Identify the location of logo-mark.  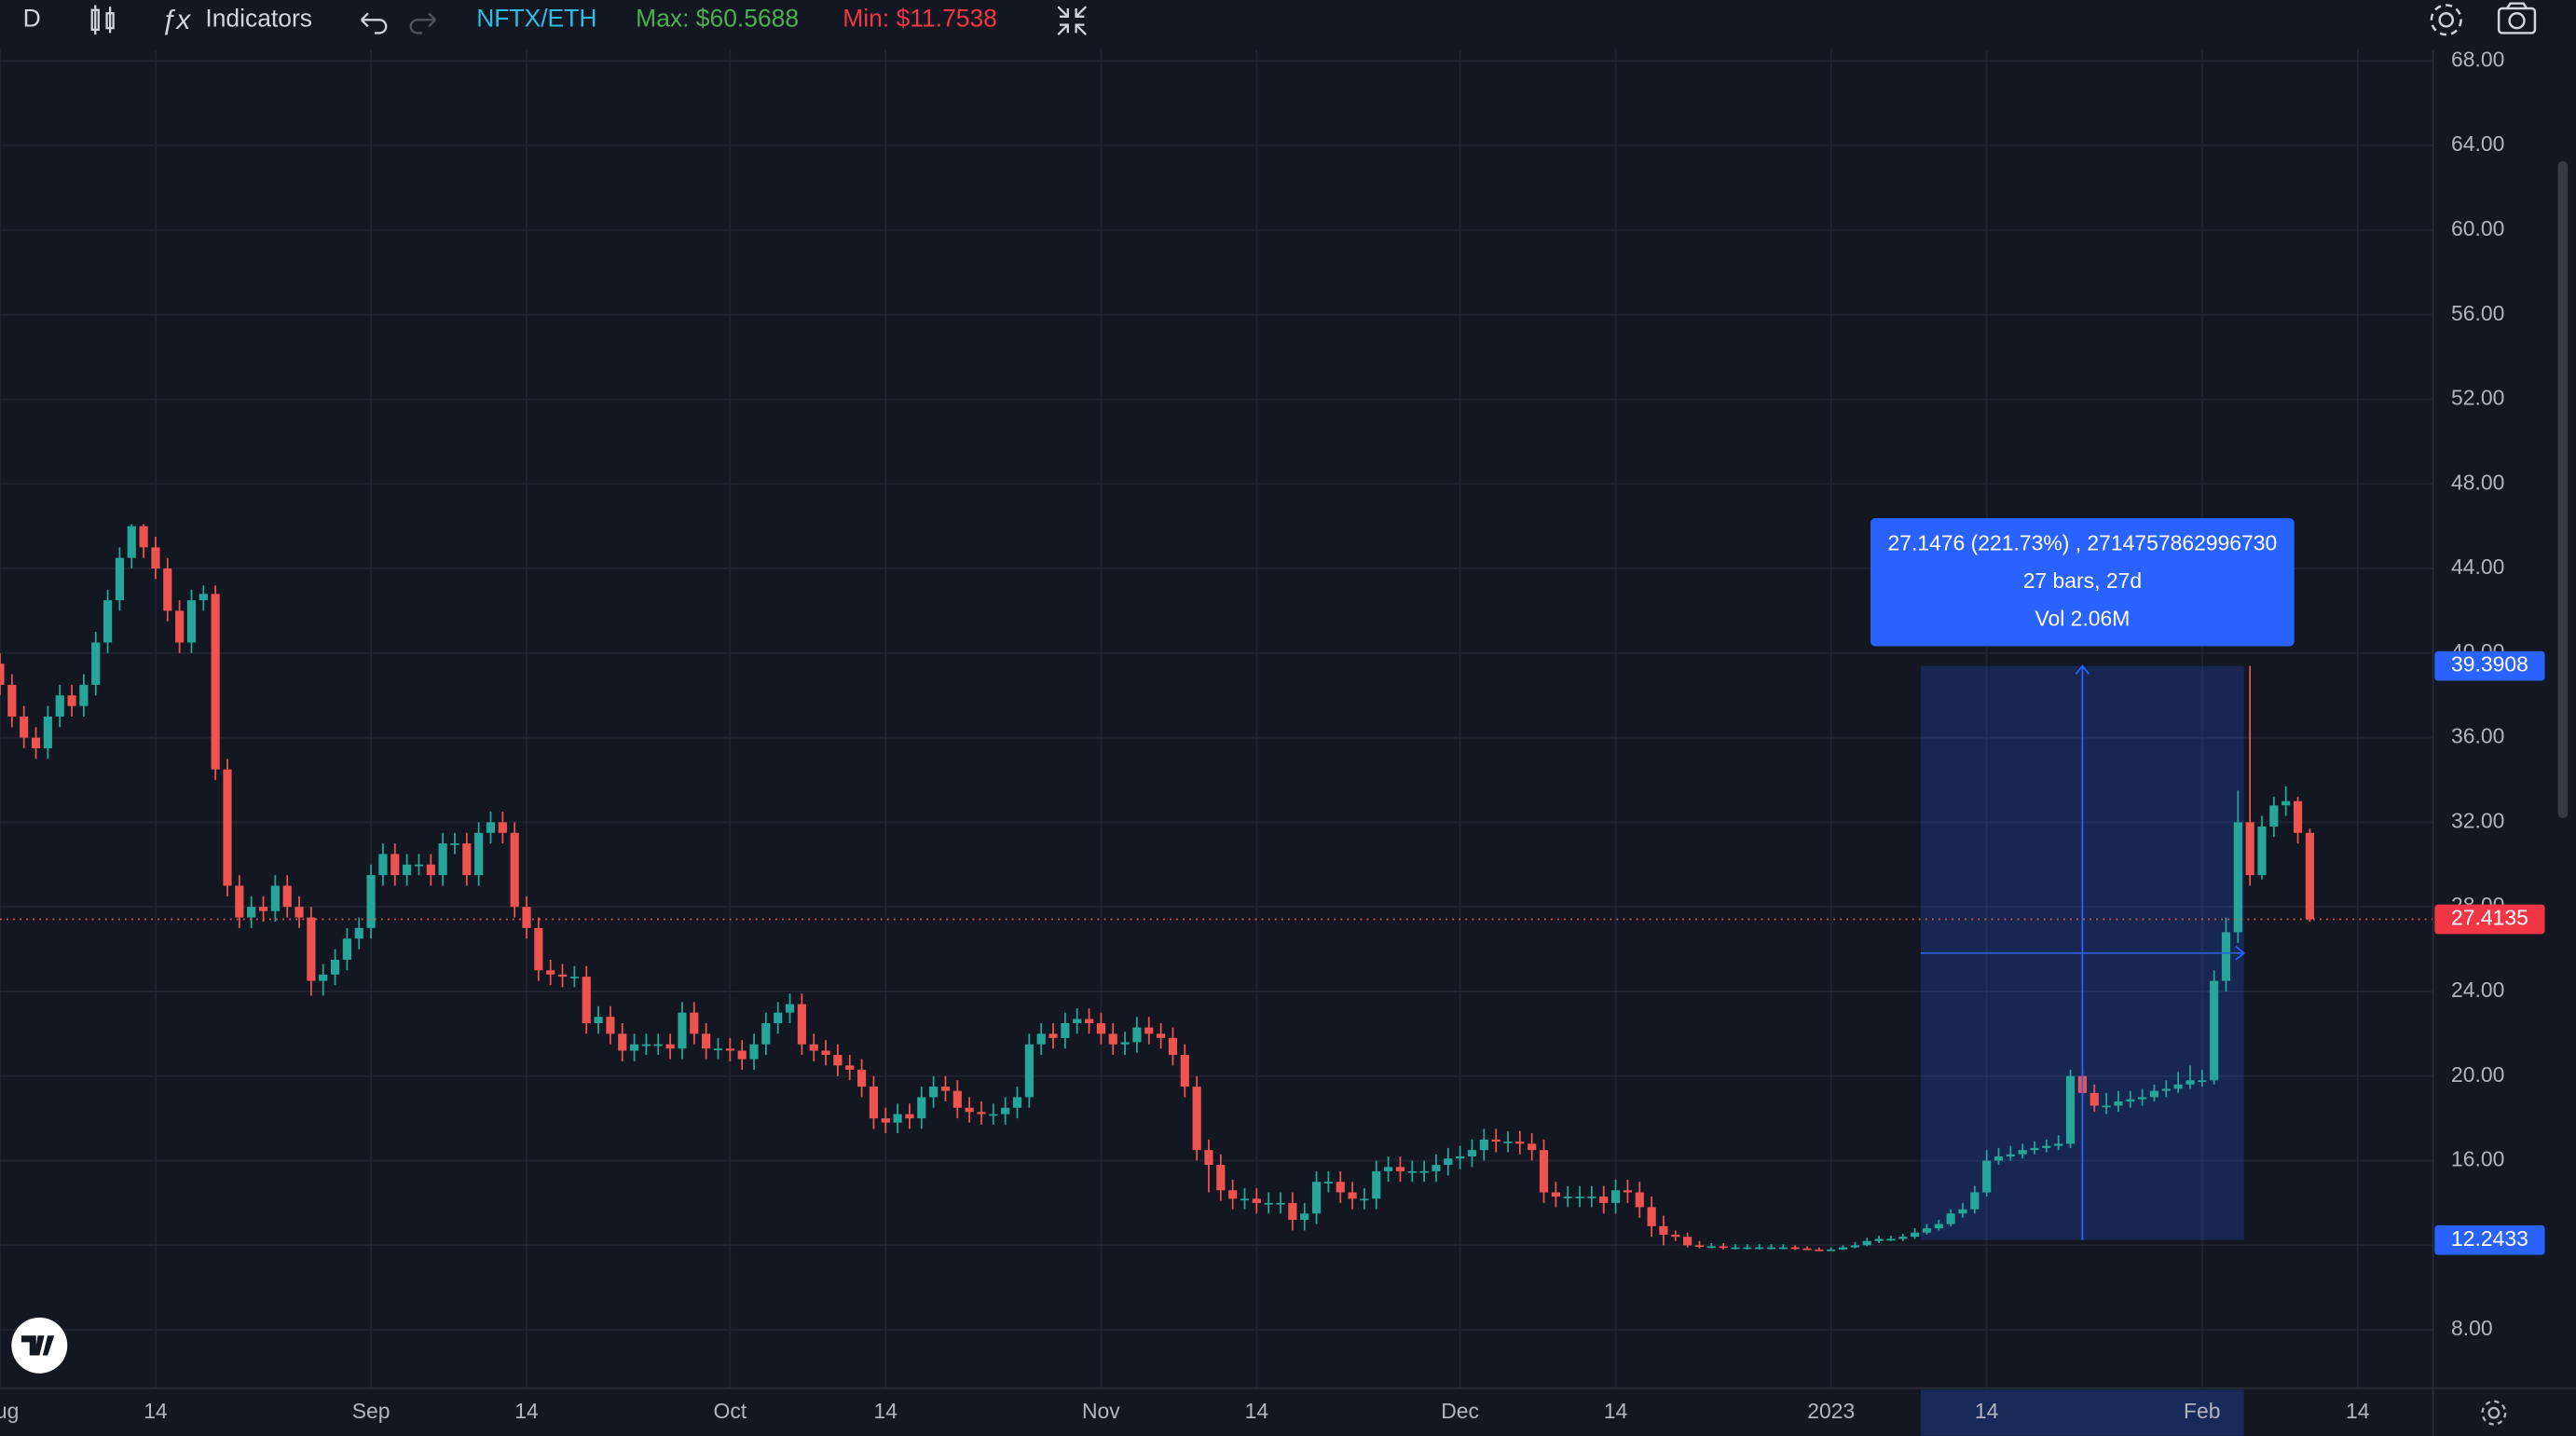
(38, 1345).